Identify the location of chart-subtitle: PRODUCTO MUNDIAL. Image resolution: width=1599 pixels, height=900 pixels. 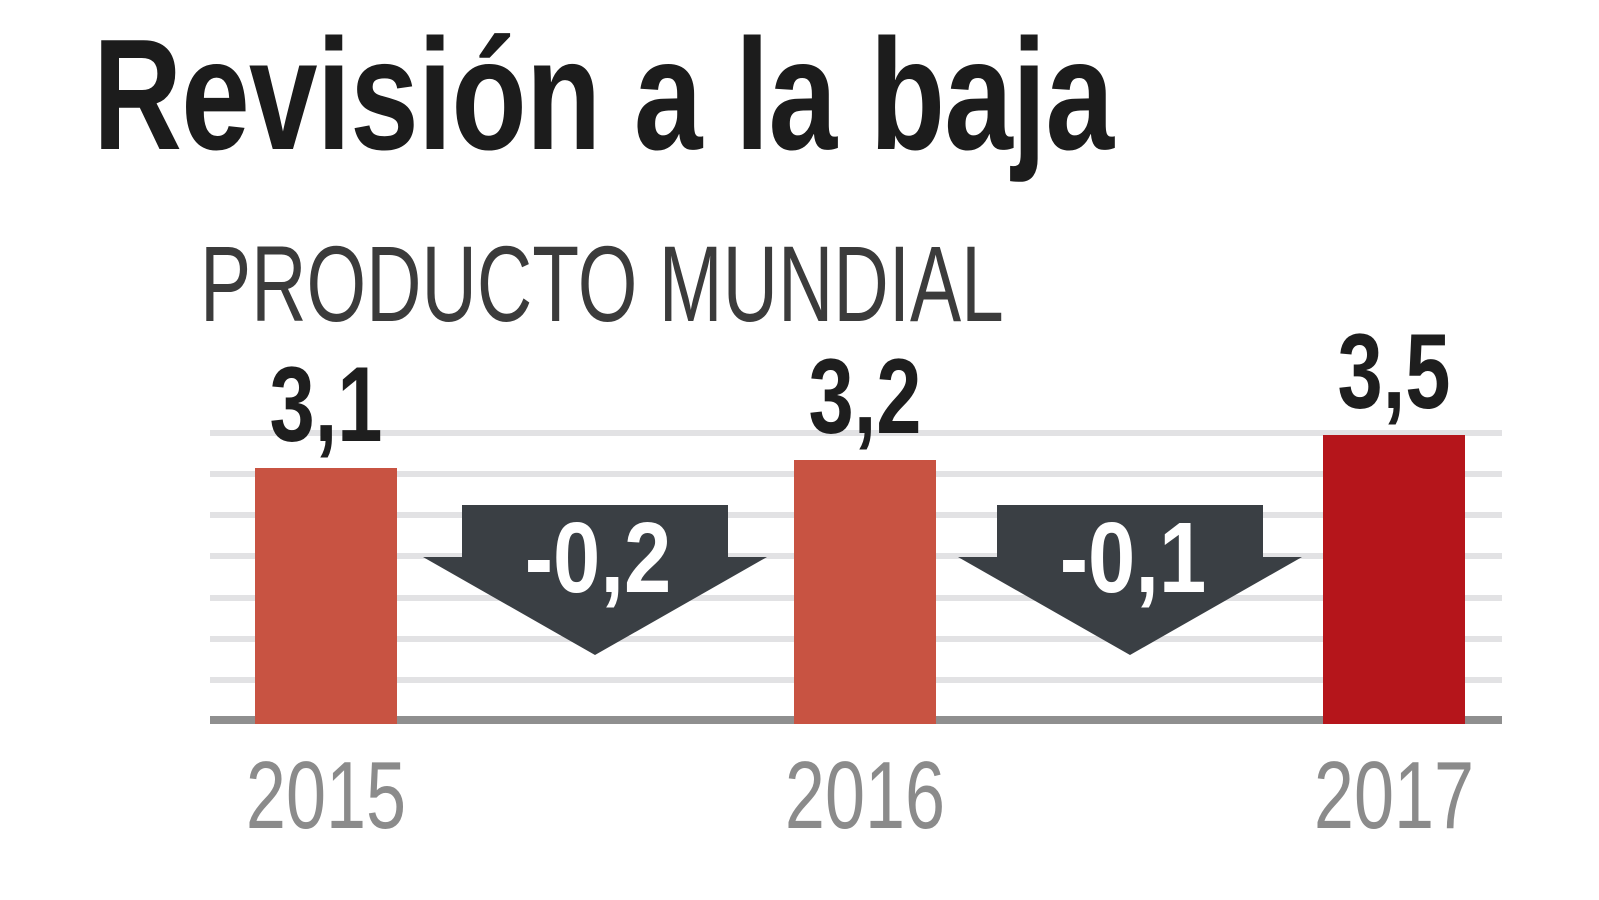
(602, 283).